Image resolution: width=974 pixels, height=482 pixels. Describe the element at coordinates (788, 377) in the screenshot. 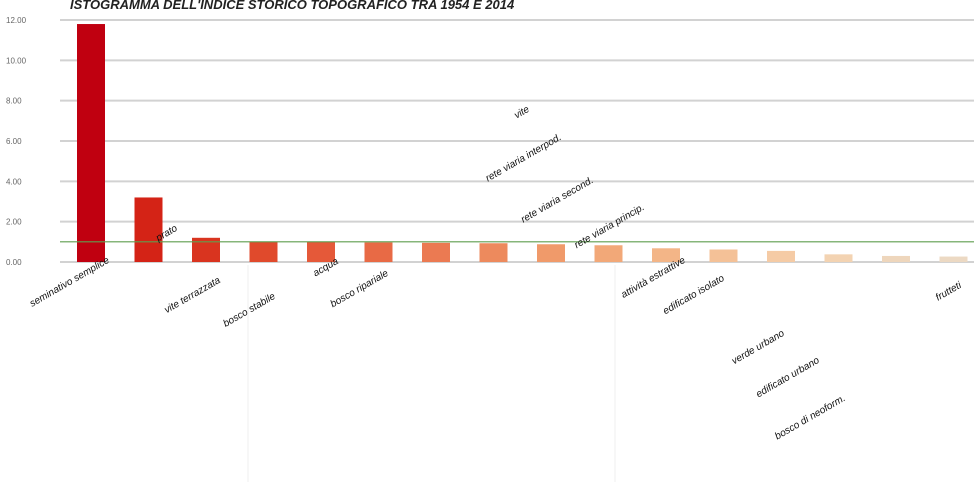

I see `category-label: edificato urbano` at that location.